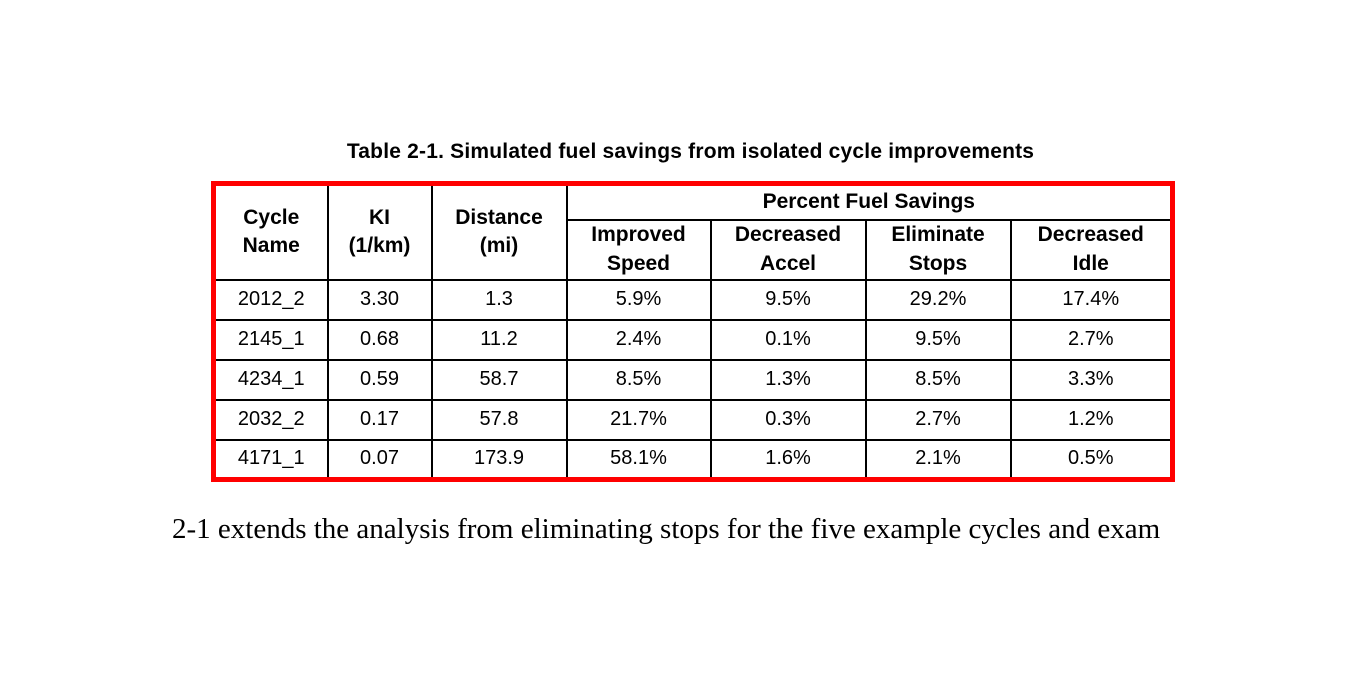  I want to click on header-cell-decreased-accel: Decreased Accel, so click(788, 249).